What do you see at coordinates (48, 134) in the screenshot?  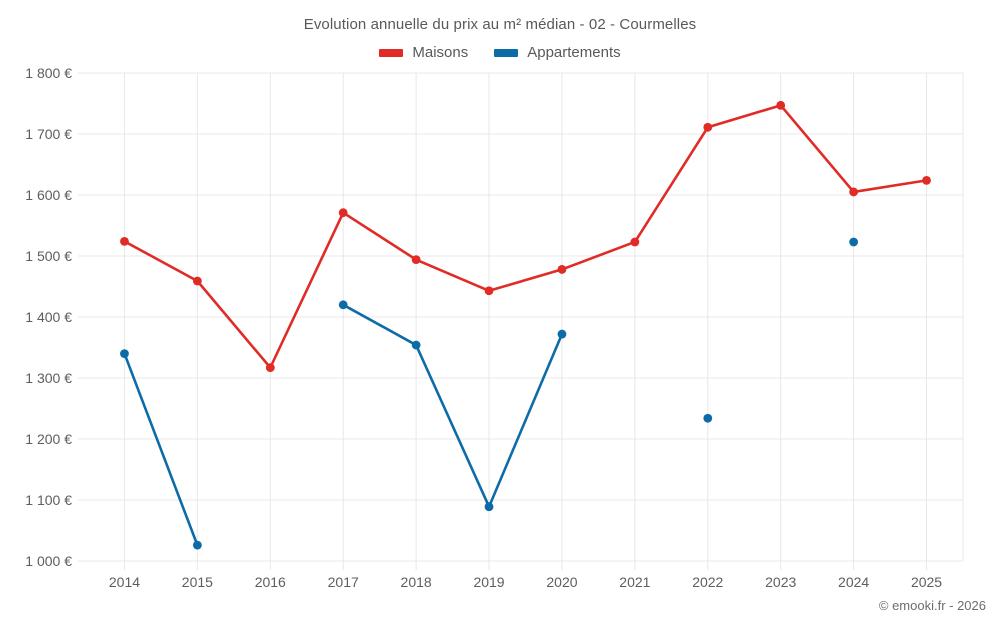 I see `y-axis-tick-label: 1 700 €` at bounding box center [48, 134].